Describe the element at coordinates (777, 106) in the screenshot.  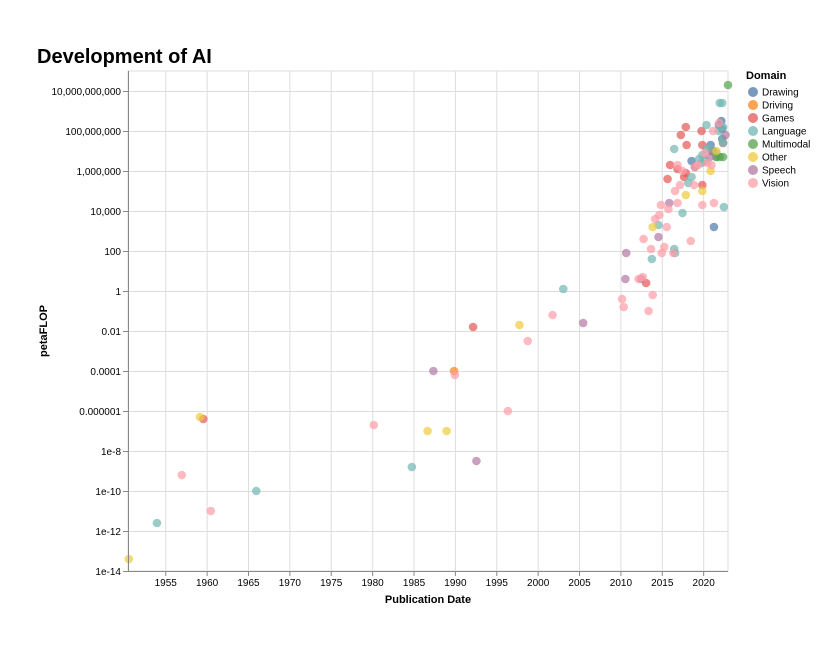
I see `legend-label-driving: Driving` at that location.